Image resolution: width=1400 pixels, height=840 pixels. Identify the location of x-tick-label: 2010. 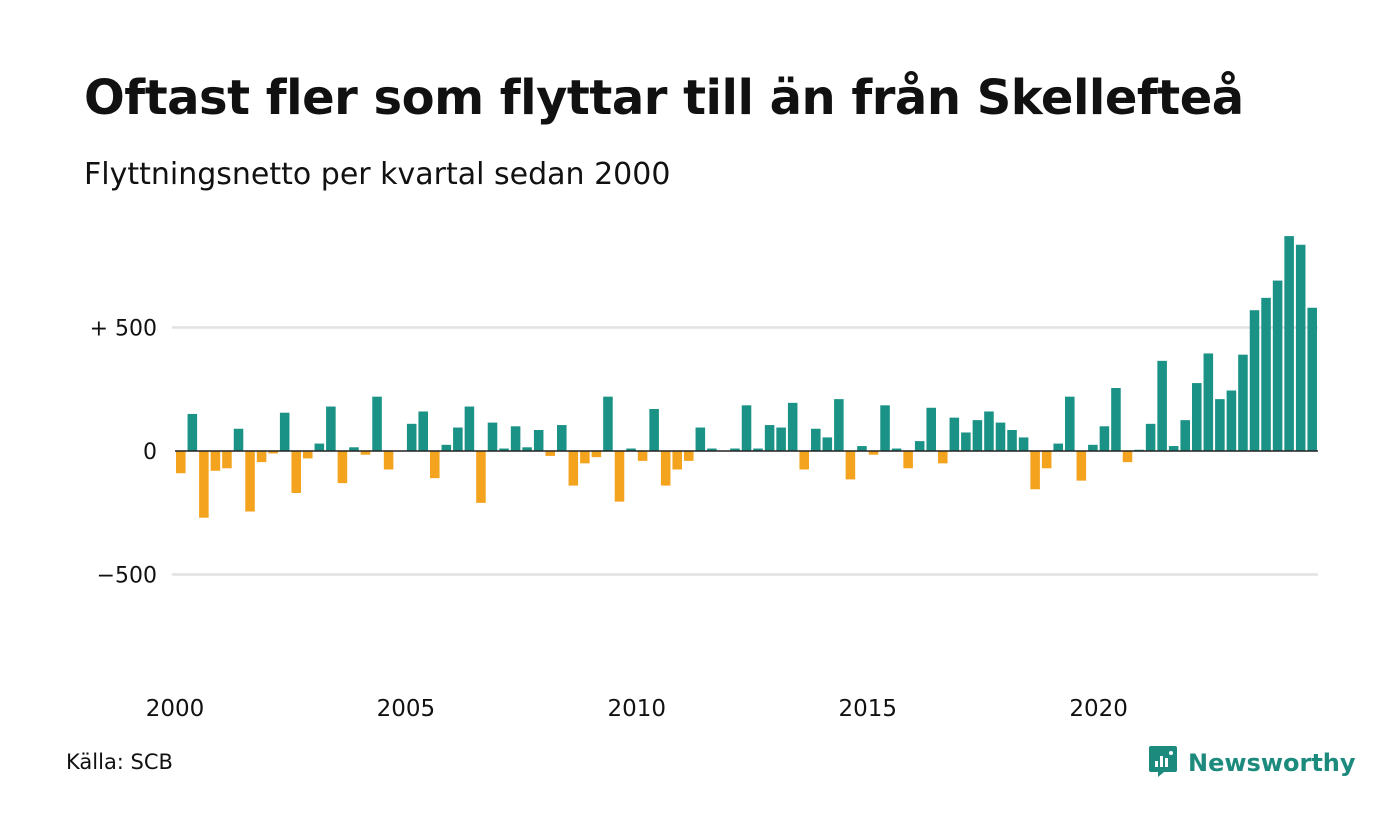
(637, 709).